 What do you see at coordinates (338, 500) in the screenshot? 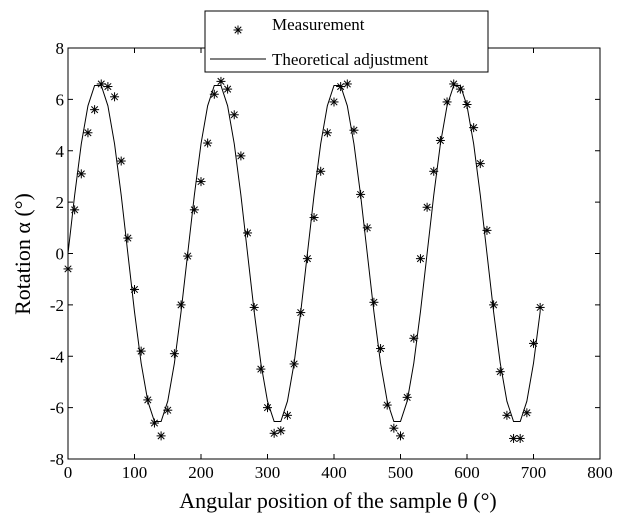
I see `x-axis-label: Angular position of the sample θ (°)` at bounding box center [338, 500].